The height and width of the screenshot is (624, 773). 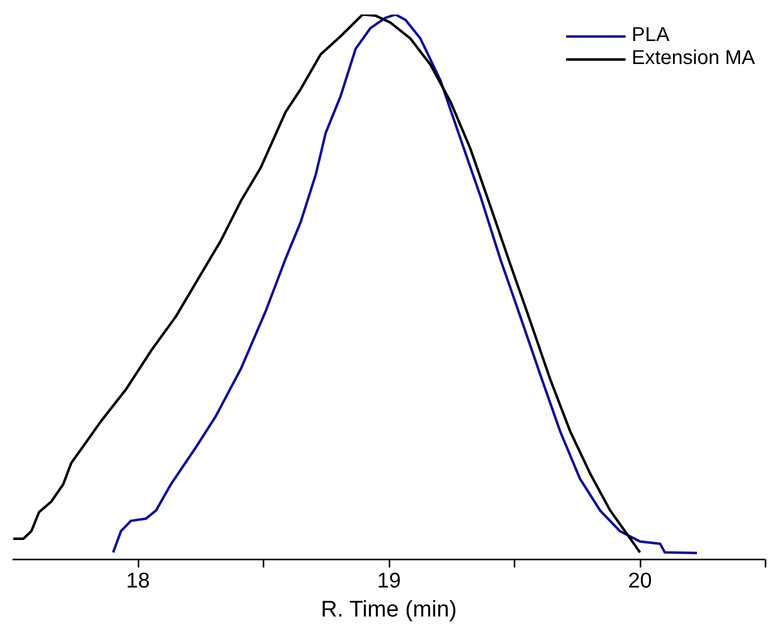 What do you see at coordinates (693, 58) in the screenshot?
I see `legend-label: Extension MA` at bounding box center [693, 58].